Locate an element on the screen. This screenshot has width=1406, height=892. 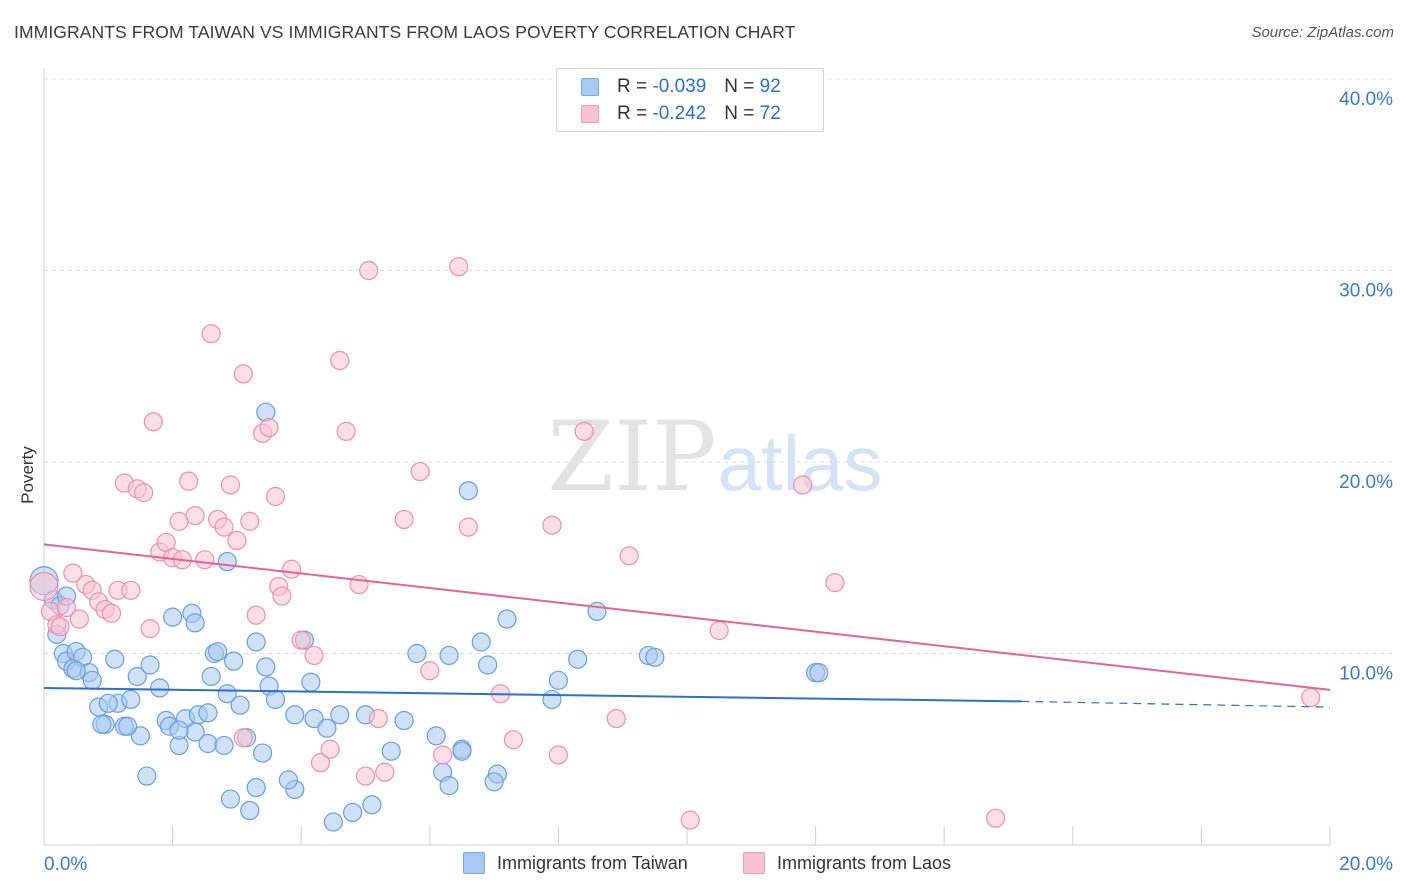
legend-item-taiwan: Immigrants from Taiwan is located at coordinates (575, 863).